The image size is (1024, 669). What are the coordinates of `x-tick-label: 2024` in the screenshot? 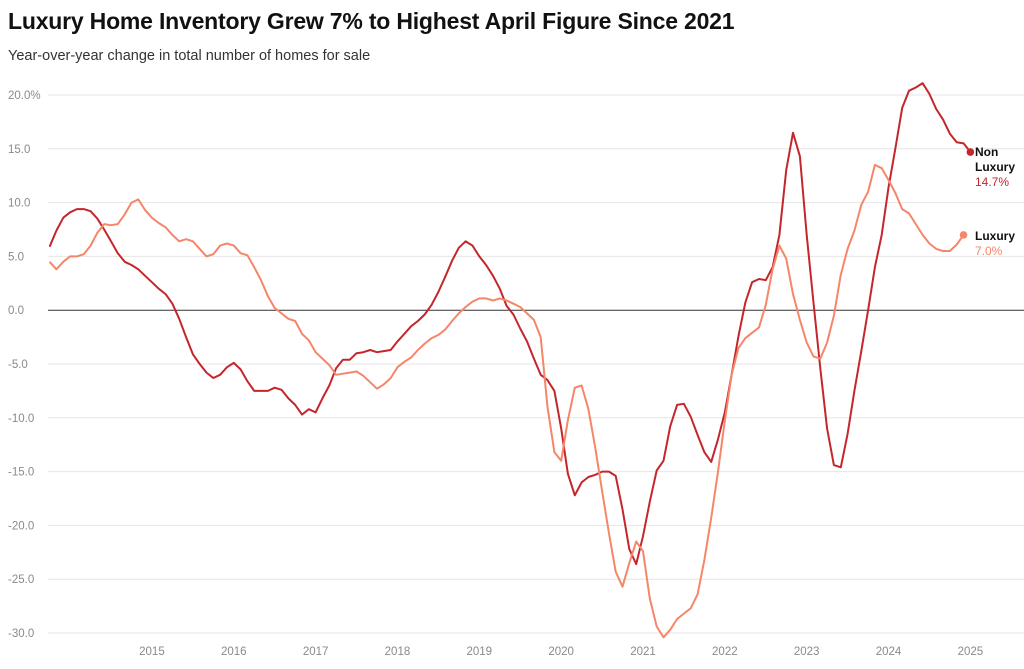 It's located at (889, 652).